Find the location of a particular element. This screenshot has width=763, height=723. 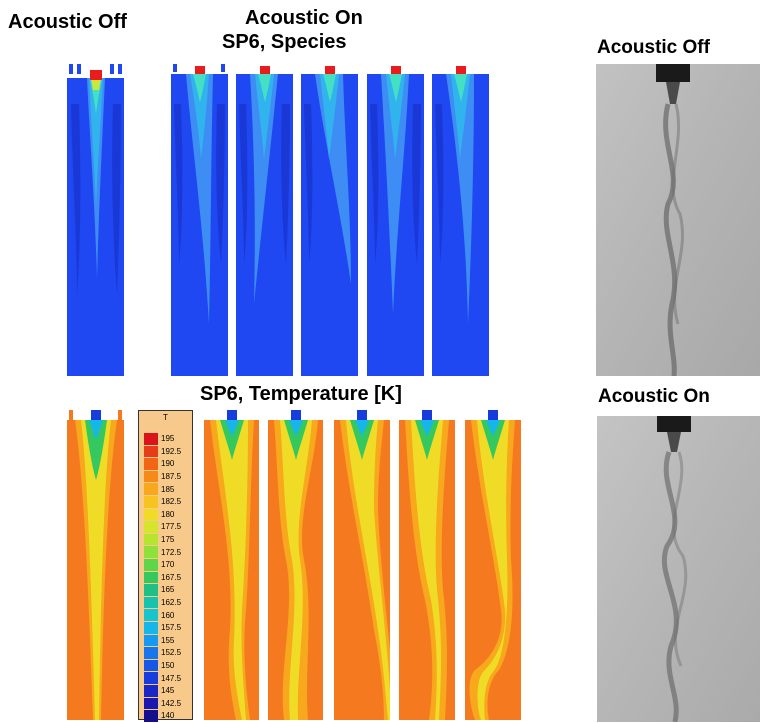

legend-value: 155 is located at coordinates (168, 640).